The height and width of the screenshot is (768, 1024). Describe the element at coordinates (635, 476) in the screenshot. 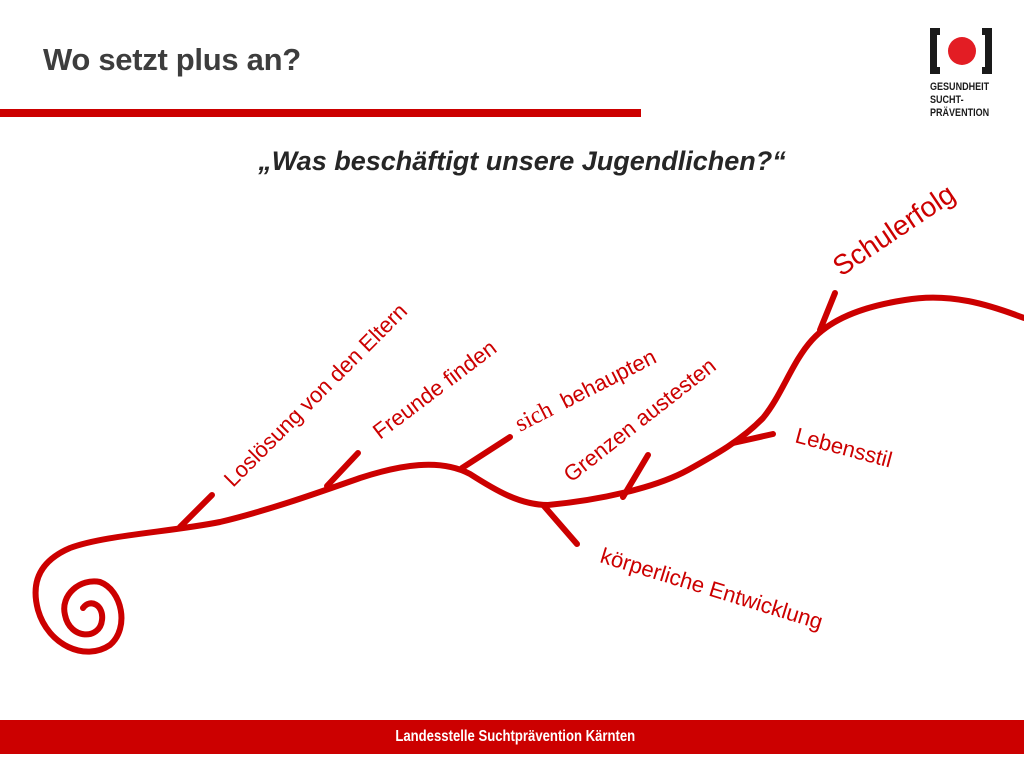

I see `branch-grenzen` at that location.